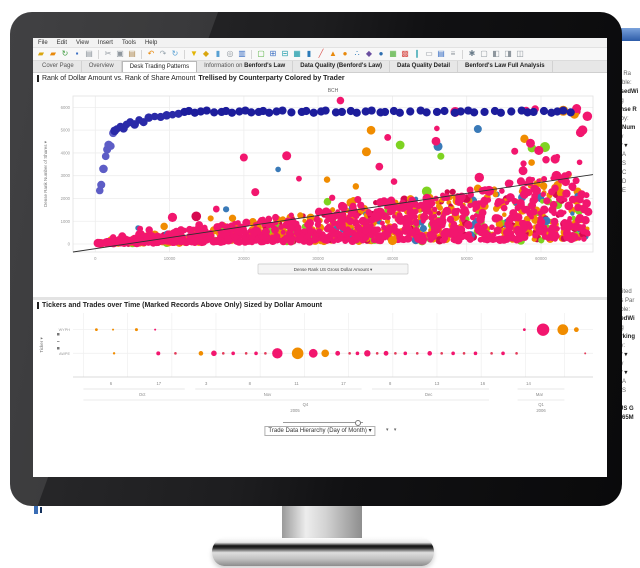  What do you see at coordinates (101, 66) in the screenshot?
I see `tab-overview: Overview` at bounding box center [101, 66].